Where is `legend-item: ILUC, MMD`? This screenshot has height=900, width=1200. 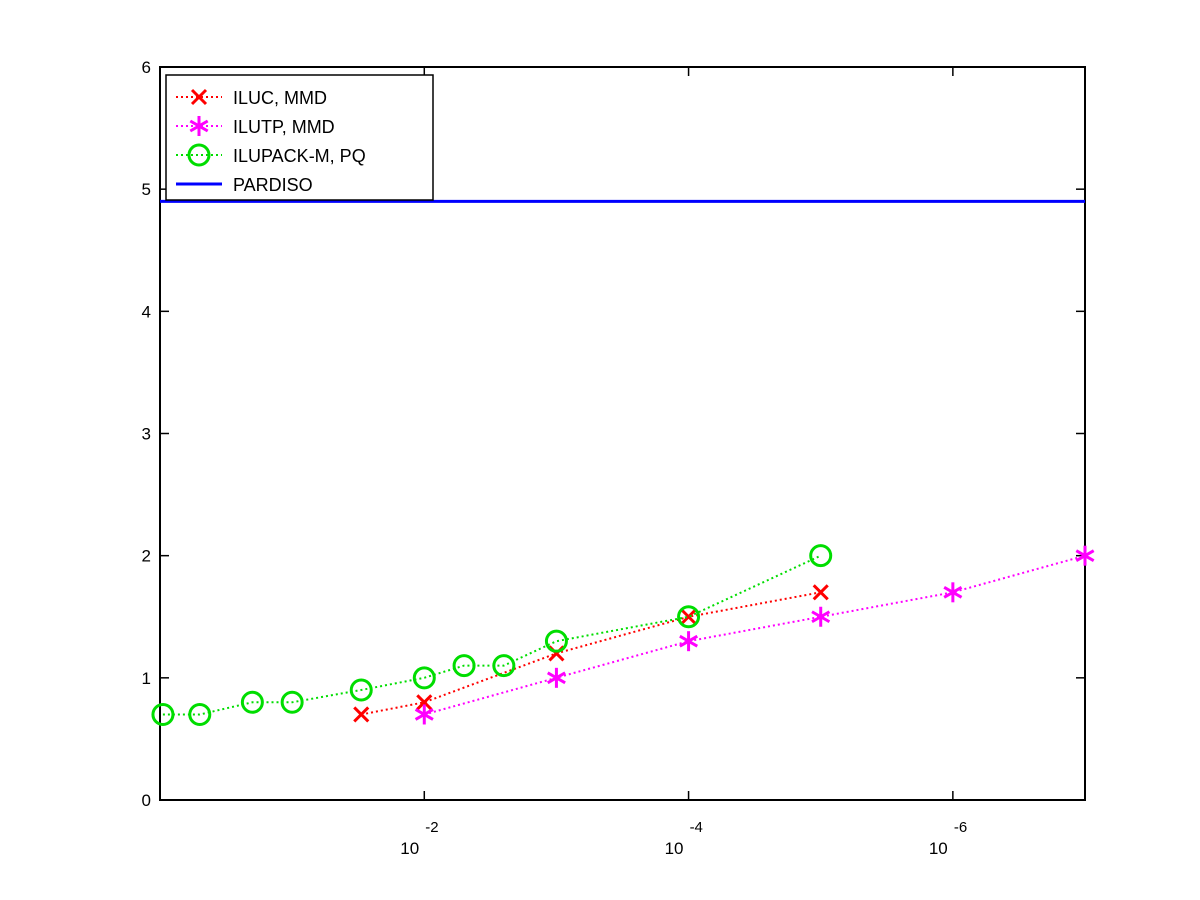 legend-item: ILUC, MMD is located at coordinates (251, 98).